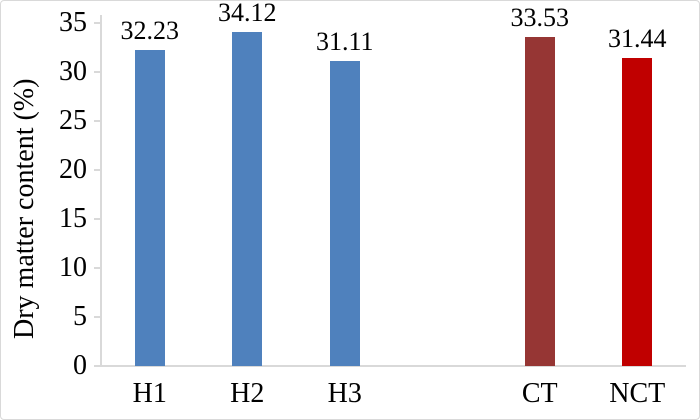 This screenshot has height=420, width=700. Describe the element at coordinates (637, 38) in the screenshot. I see `bar-value-label-nct: 31.44` at that location.